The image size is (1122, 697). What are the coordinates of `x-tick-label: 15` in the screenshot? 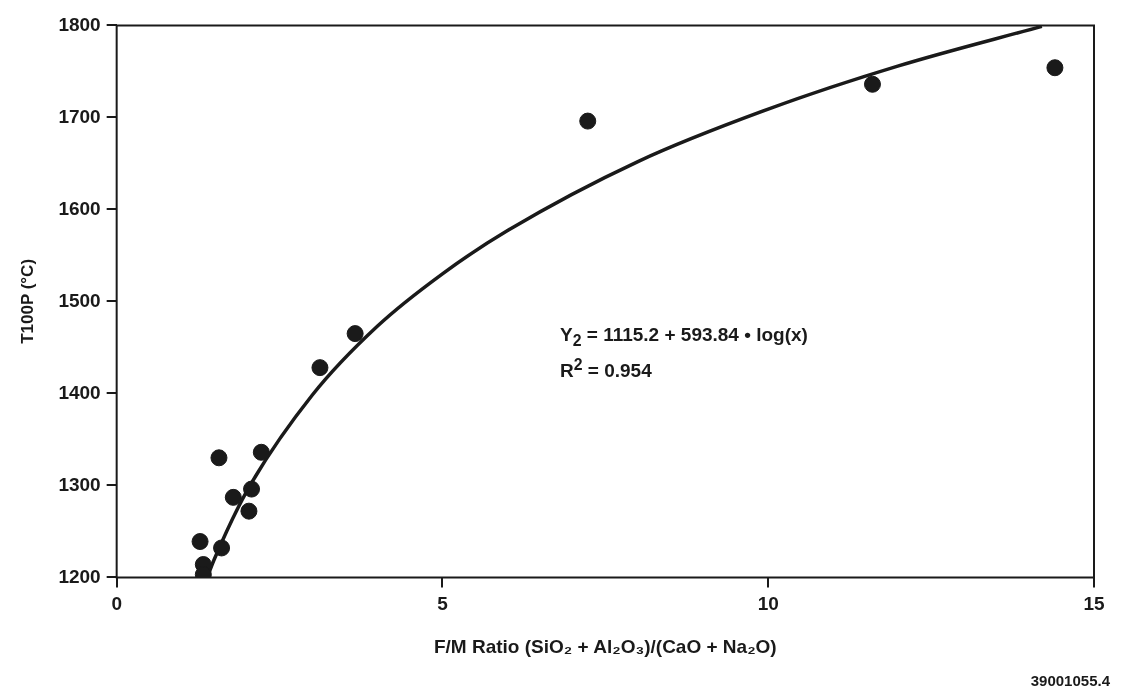 It's located at (1094, 604).